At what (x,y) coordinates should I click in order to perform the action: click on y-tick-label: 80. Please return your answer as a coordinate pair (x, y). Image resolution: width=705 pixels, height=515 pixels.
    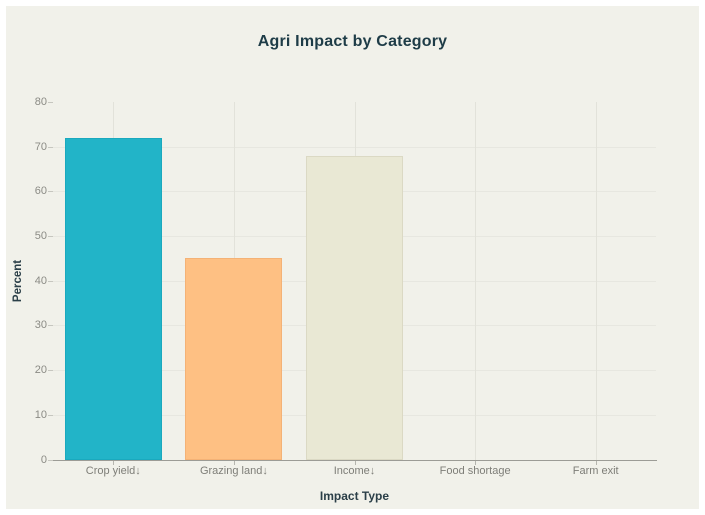
    Looking at the image, I should click on (40, 102).